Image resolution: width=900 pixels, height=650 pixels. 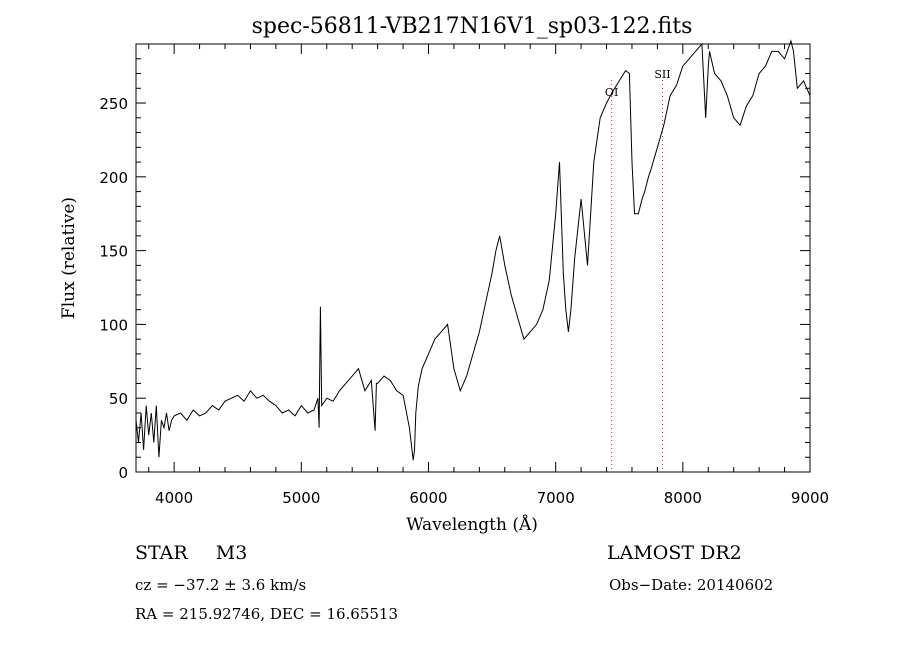 What do you see at coordinates (683, 498) in the screenshot?
I see `x-tick-label: 8000` at bounding box center [683, 498].